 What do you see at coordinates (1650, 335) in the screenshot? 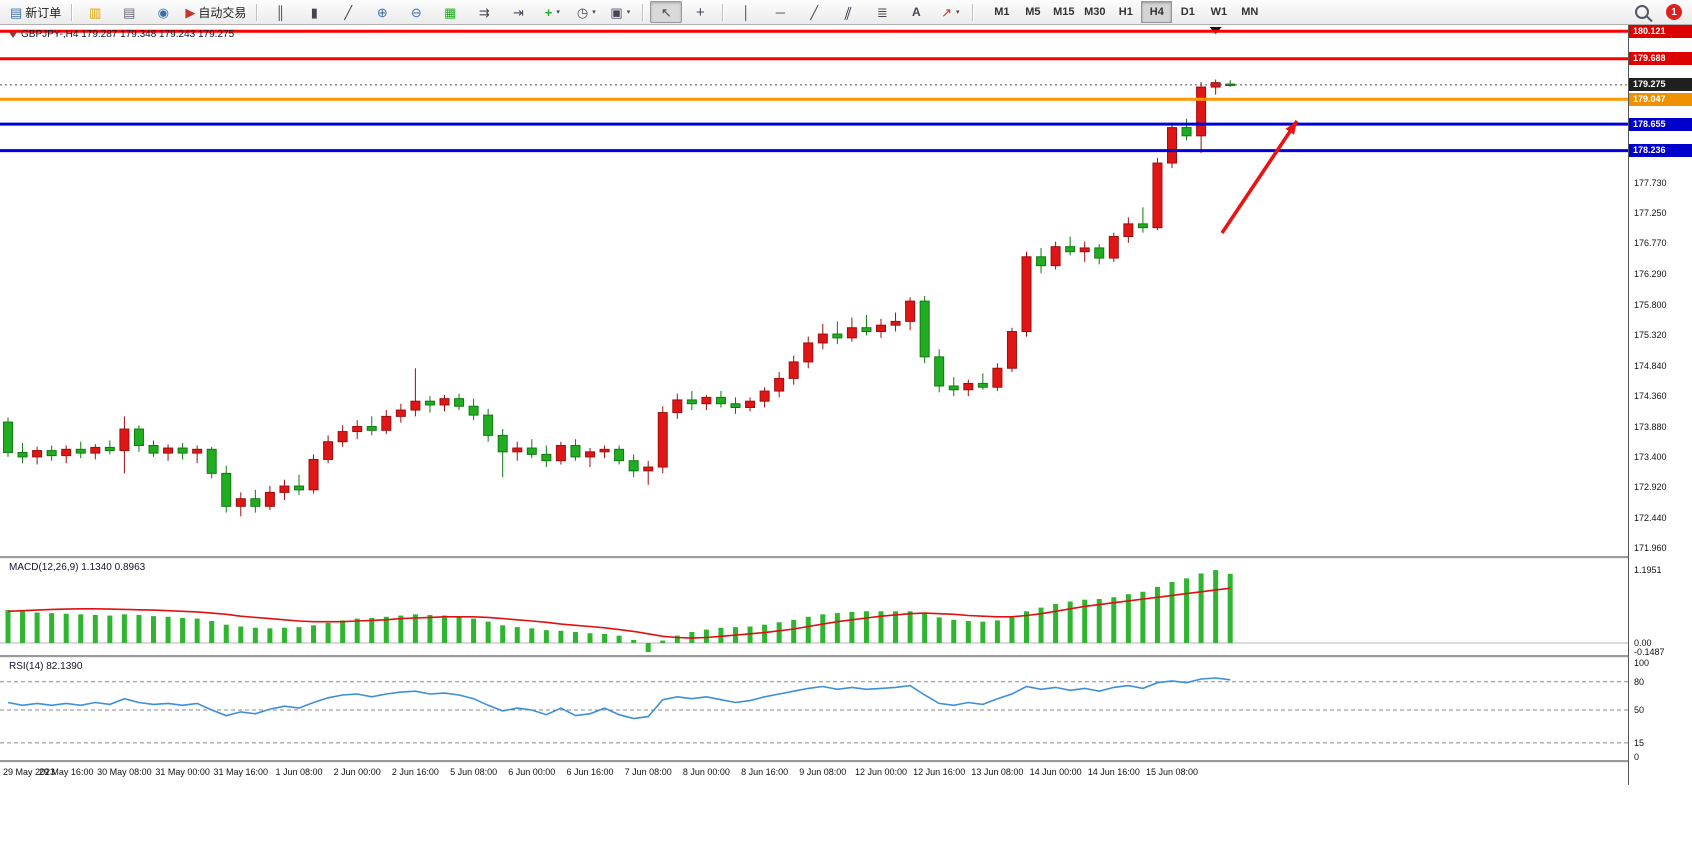
I see `axis-tick-label: 175.320` at bounding box center [1650, 335].